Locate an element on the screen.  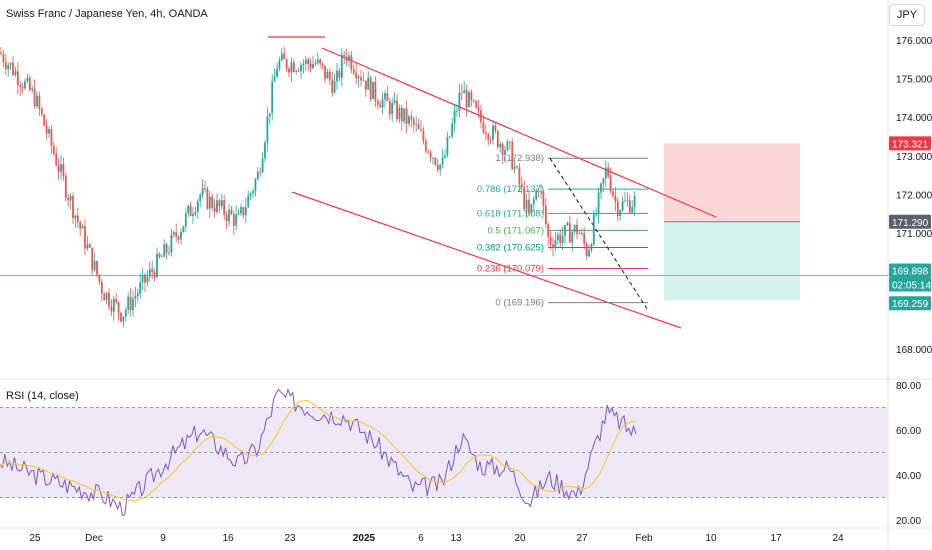
price-tick-label: 171.000 is located at coordinates (914, 234).